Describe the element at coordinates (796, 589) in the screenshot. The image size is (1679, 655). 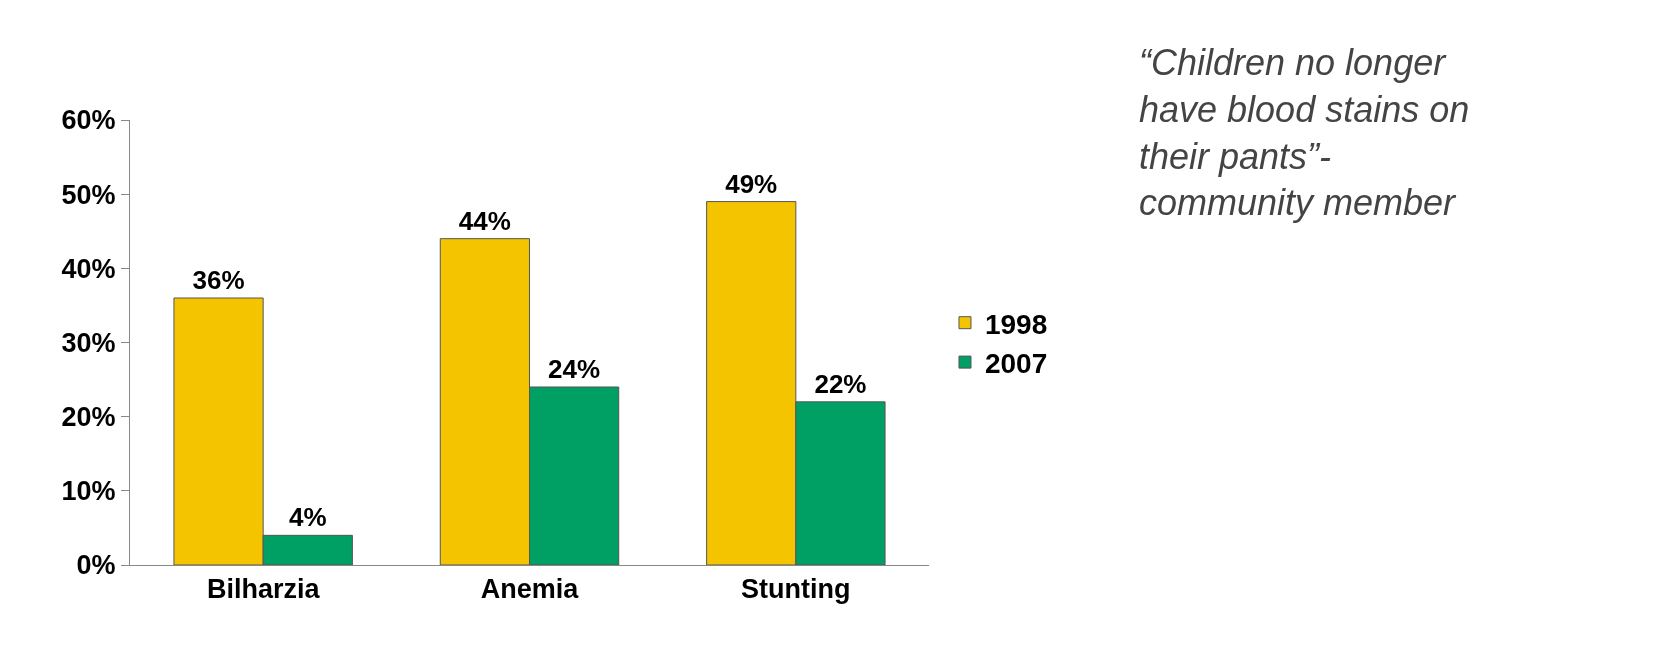
I see `x-tick-label: Stunting` at that location.